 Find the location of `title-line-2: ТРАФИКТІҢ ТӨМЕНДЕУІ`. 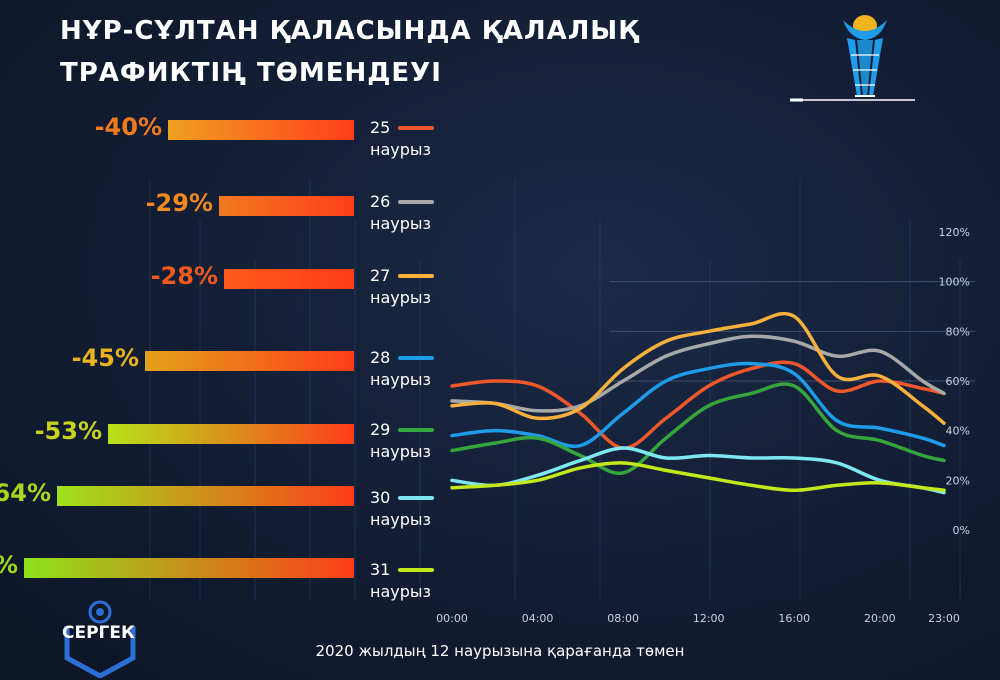

title-line-2: ТРАФИКТІҢ ТӨМЕНДЕУІ is located at coordinates (251, 73).